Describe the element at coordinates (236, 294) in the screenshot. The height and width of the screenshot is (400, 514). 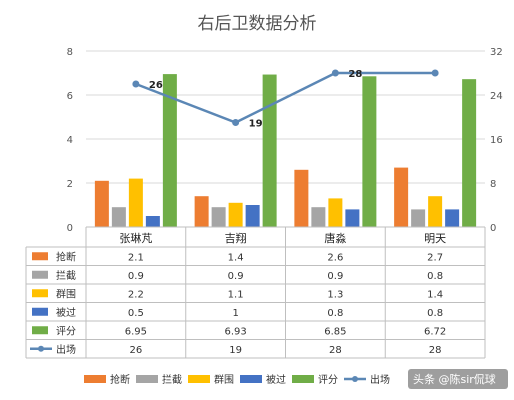
I see `table-cell-2-1: 1.1` at that location.